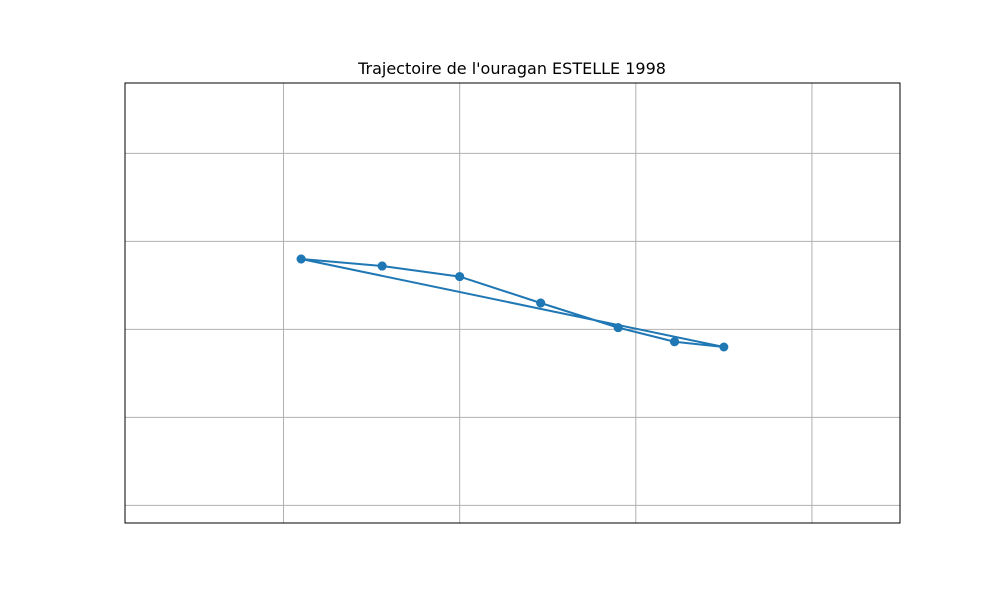 The image size is (1000, 600). I want to click on chart-title: Trajectoire de l'ouragan ESTELLE 1998, so click(511, 68).